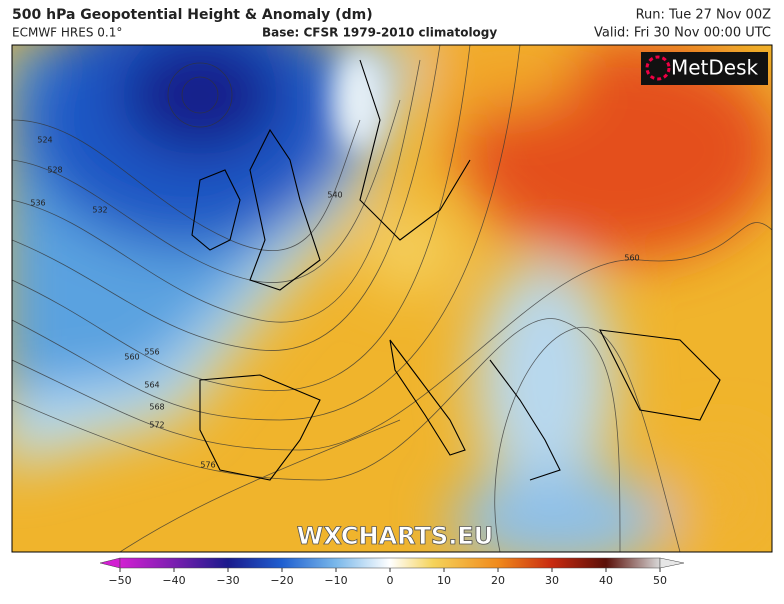 The height and width of the screenshot is (604, 784). Describe the element at coordinates (444, 580) in the screenshot. I see `colorbar-tick-label: 10` at that location.